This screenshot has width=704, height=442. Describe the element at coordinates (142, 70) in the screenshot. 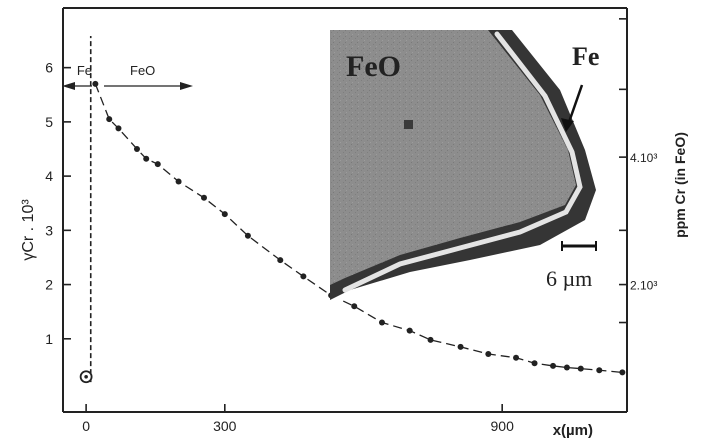

I see `feo-region-label: FeO` at that location.